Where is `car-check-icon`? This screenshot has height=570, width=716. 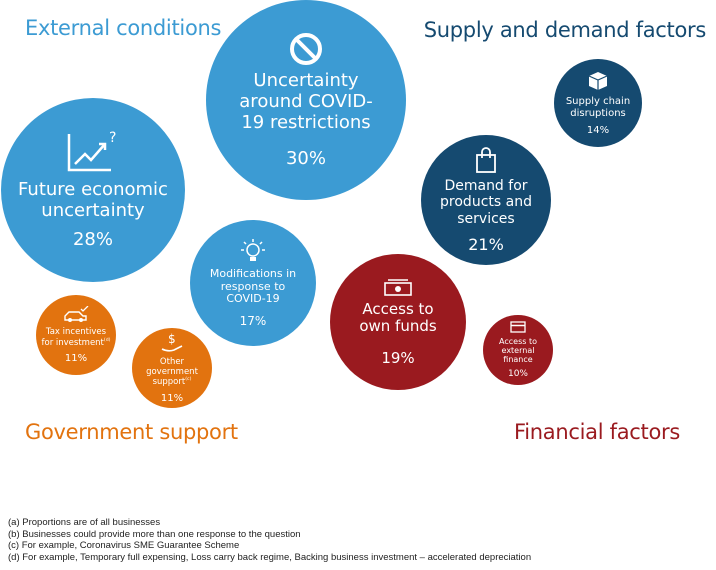
car-check-icon is located at coordinates (76, 313).